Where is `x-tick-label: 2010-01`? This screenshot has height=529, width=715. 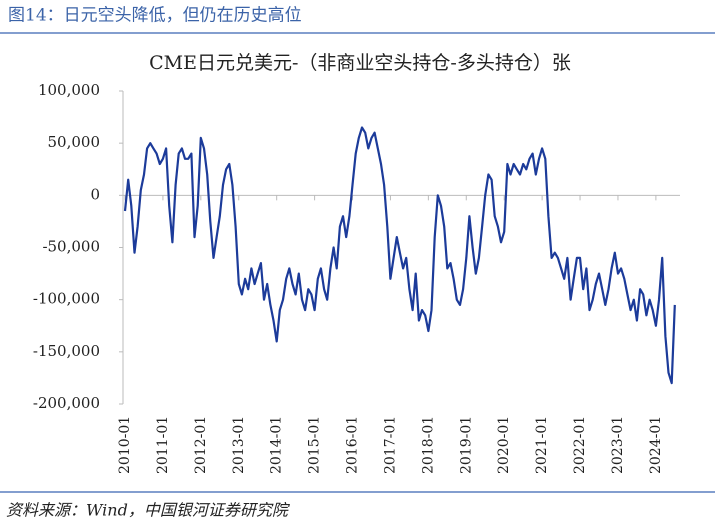 x-tick-label: 2010-01 is located at coordinates (125, 445).